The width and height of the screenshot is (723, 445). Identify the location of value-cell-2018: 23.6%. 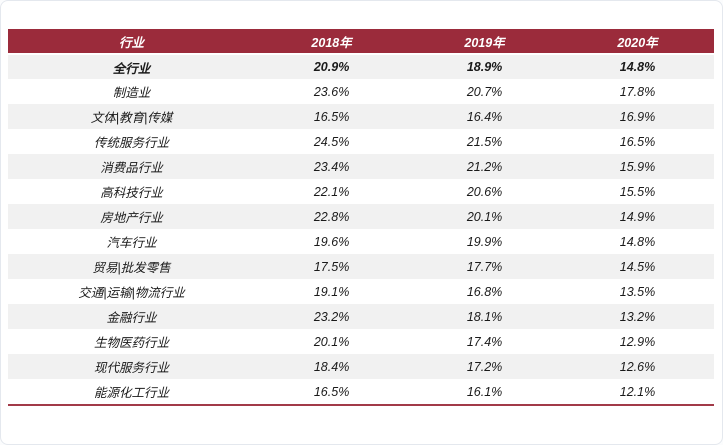
(331, 91).